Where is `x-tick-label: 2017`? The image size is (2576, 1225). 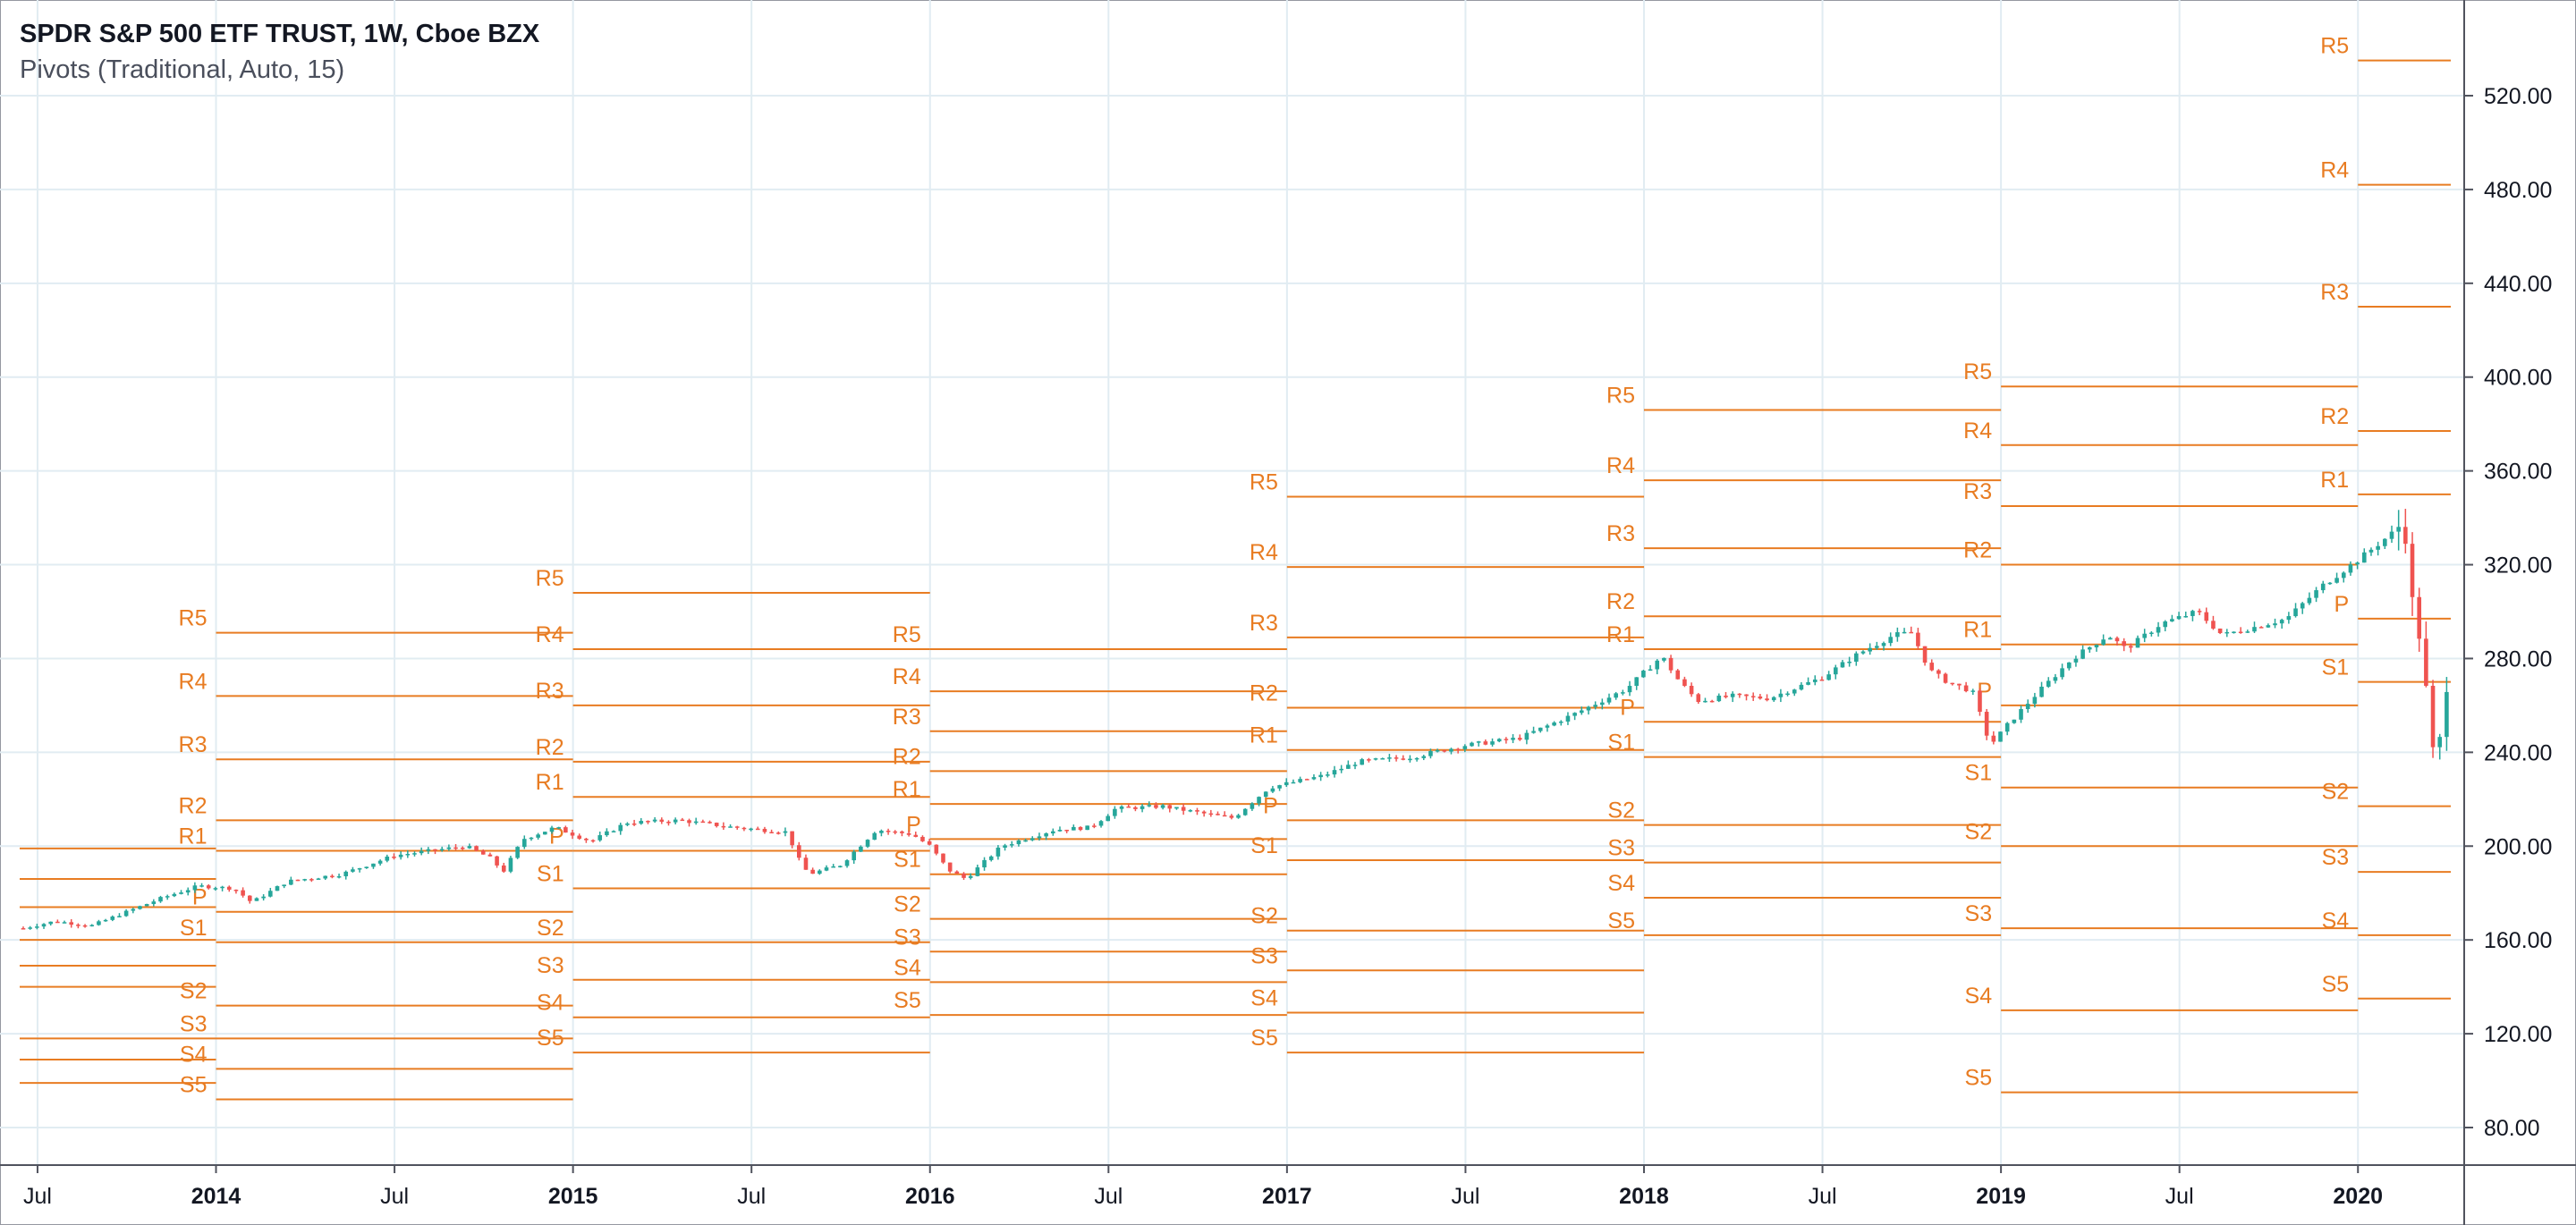 x-tick-label: 2017 is located at coordinates (1287, 1196).